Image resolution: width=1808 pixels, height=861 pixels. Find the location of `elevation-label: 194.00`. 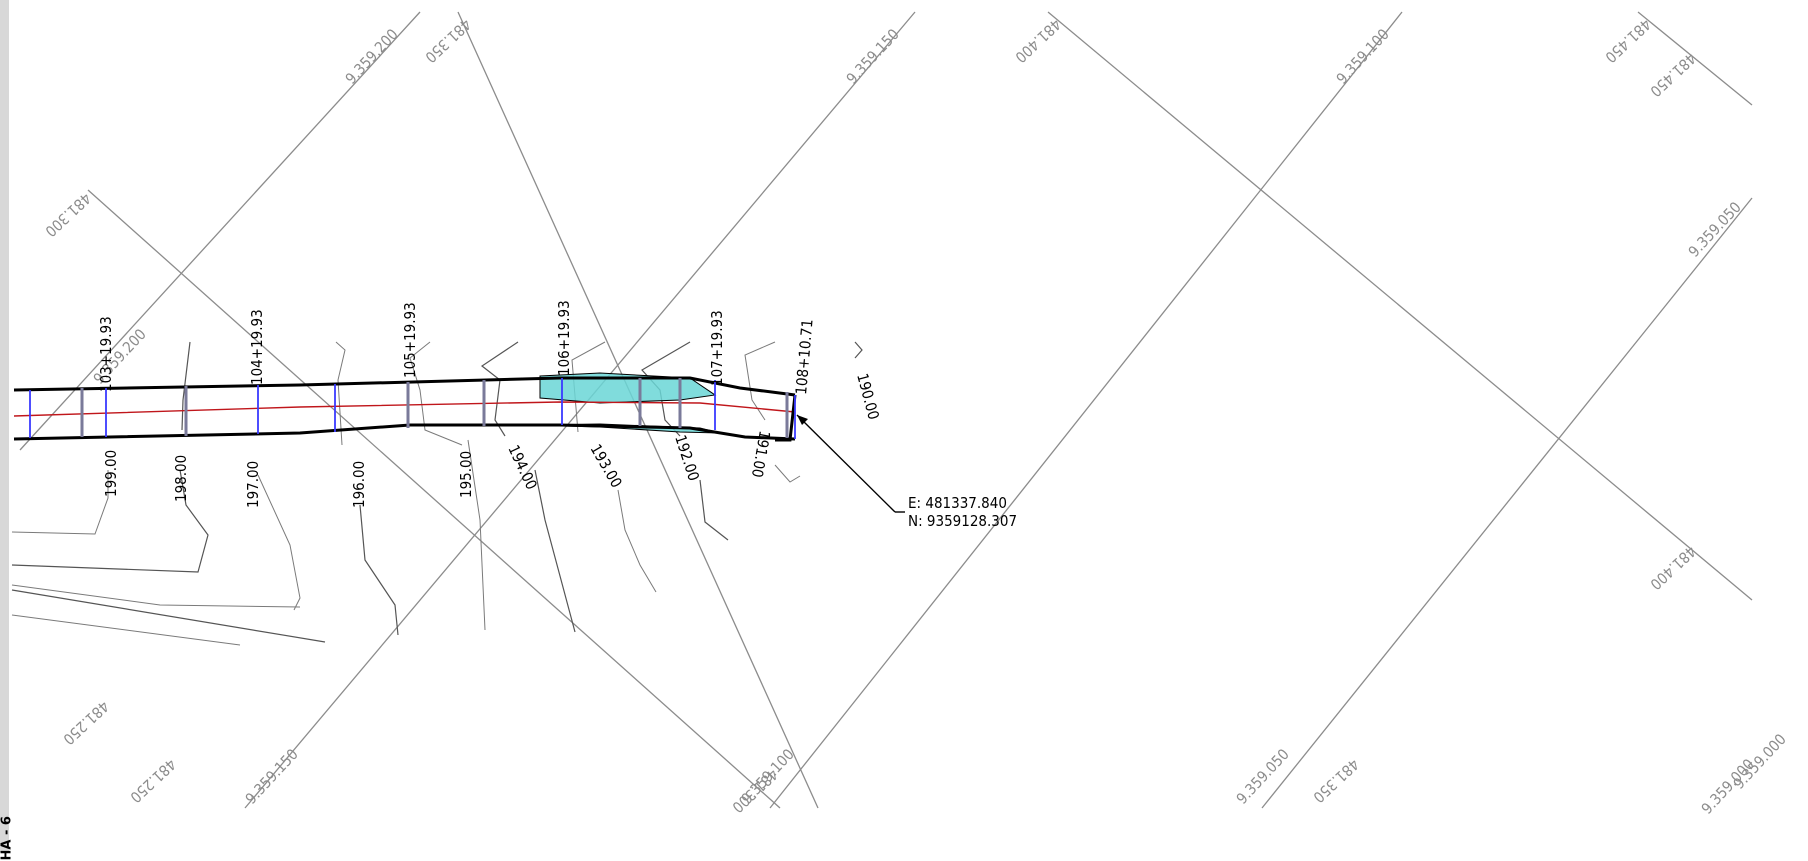

elevation-label: 194.00 is located at coordinates (522, 467).